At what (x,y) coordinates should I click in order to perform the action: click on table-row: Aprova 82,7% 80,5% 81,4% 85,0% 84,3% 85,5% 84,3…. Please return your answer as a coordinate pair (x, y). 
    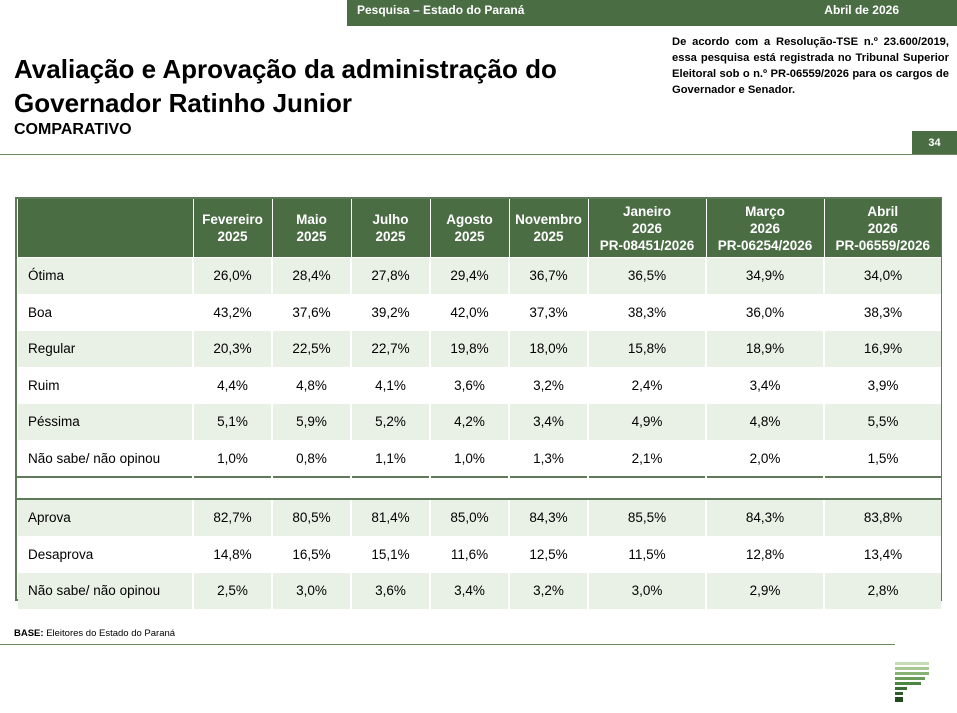
    Looking at the image, I should click on (479, 517).